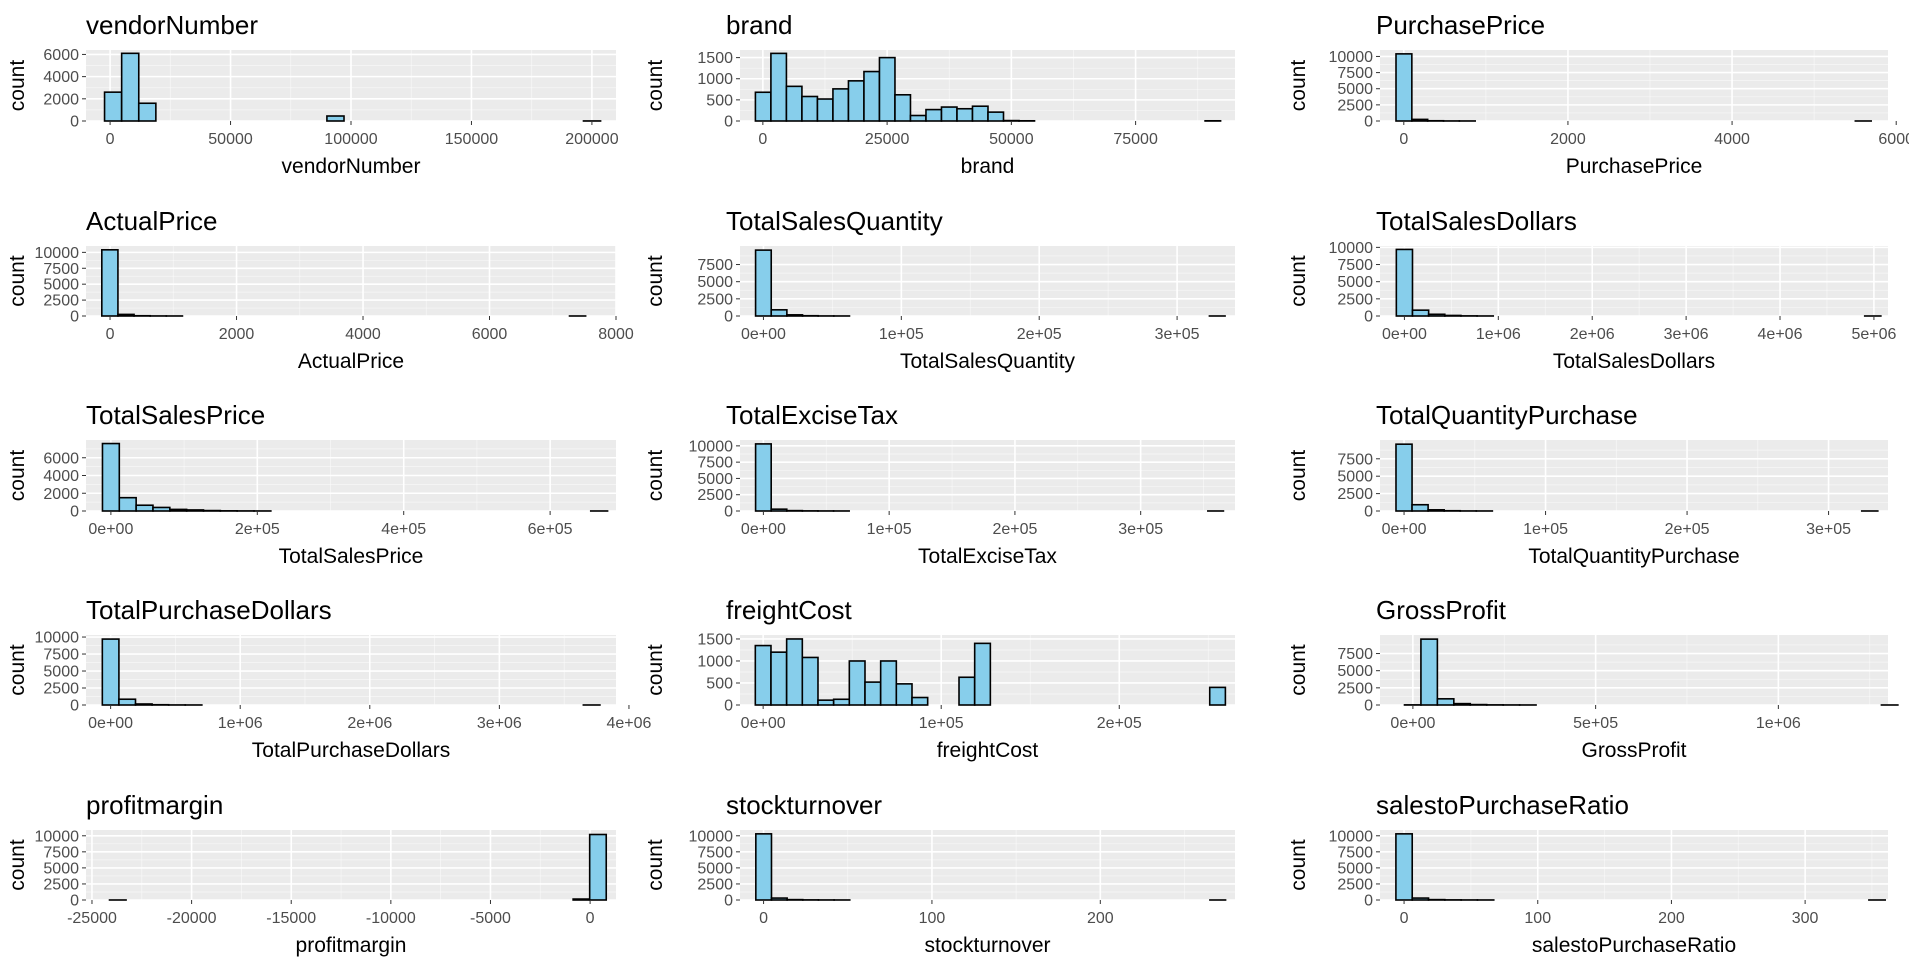 The height and width of the screenshot is (961, 1909). Describe the element at coordinates (1592, 334) in the screenshot. I see `x-tick-label: 2e+06` at that location.